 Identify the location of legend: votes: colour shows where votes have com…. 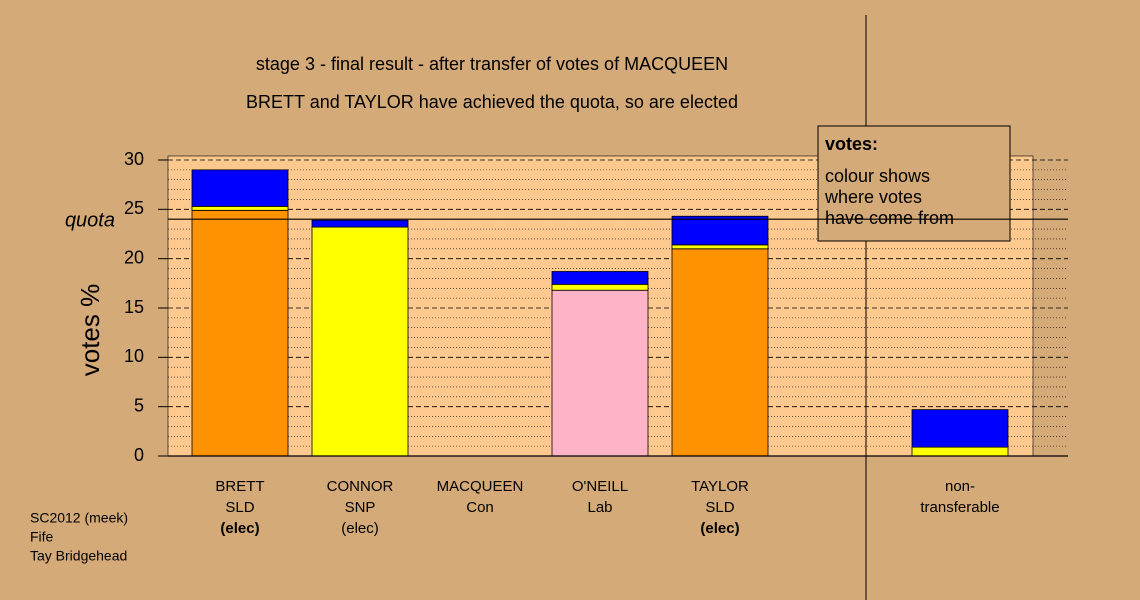
(914, 183).